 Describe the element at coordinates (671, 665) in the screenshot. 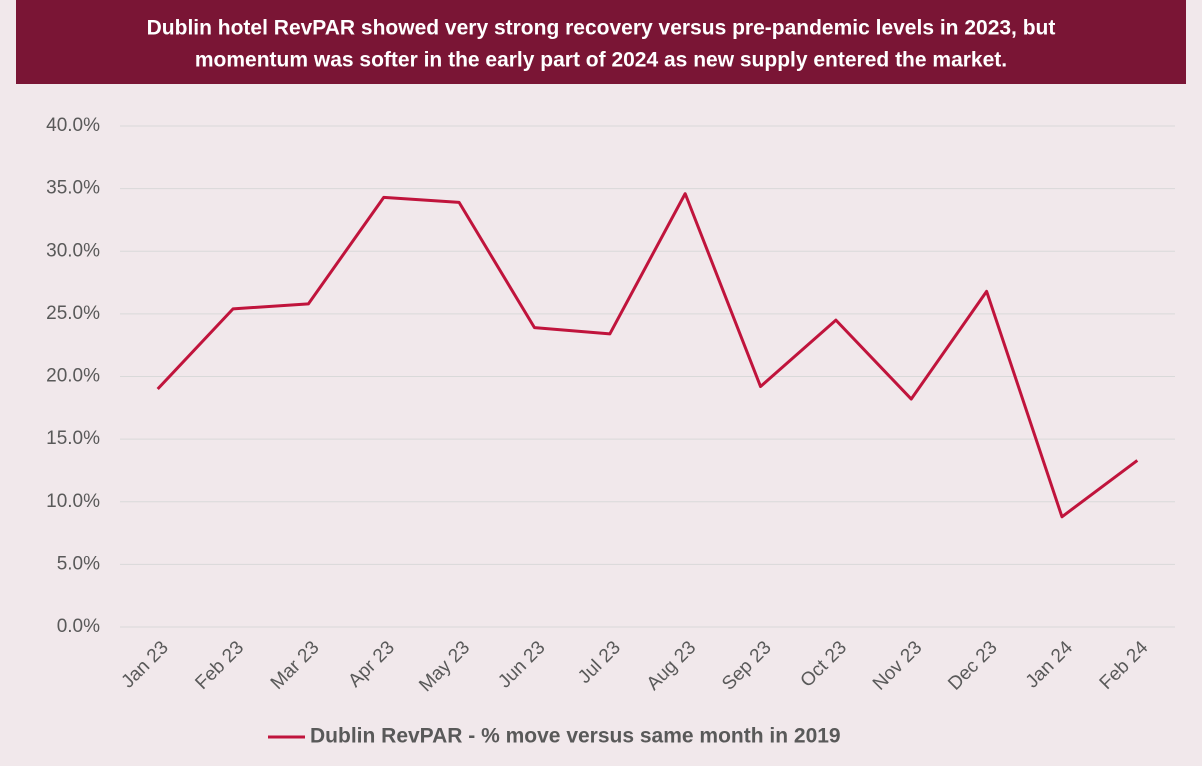

I see `x-tick-label: Aug 23` at that location.